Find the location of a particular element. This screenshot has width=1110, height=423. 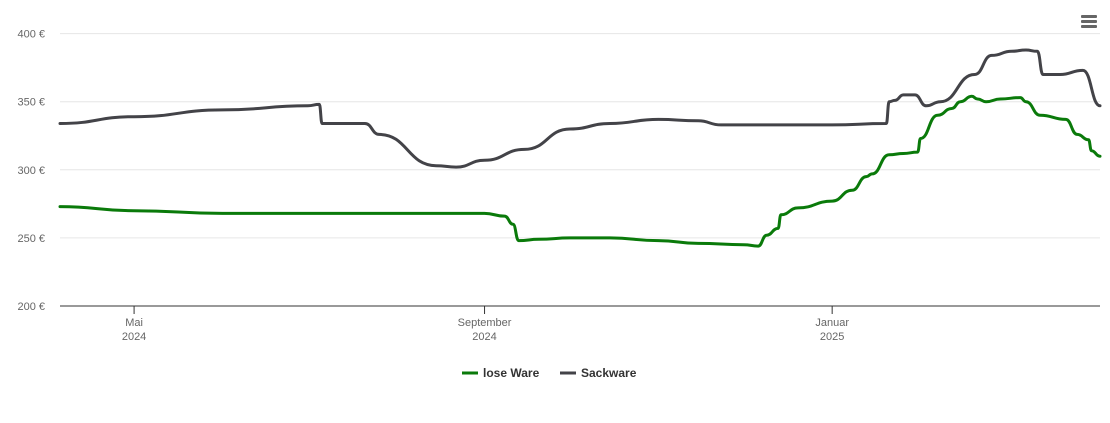

y-tick-label: 350 € is located at coordinates (31, 103).